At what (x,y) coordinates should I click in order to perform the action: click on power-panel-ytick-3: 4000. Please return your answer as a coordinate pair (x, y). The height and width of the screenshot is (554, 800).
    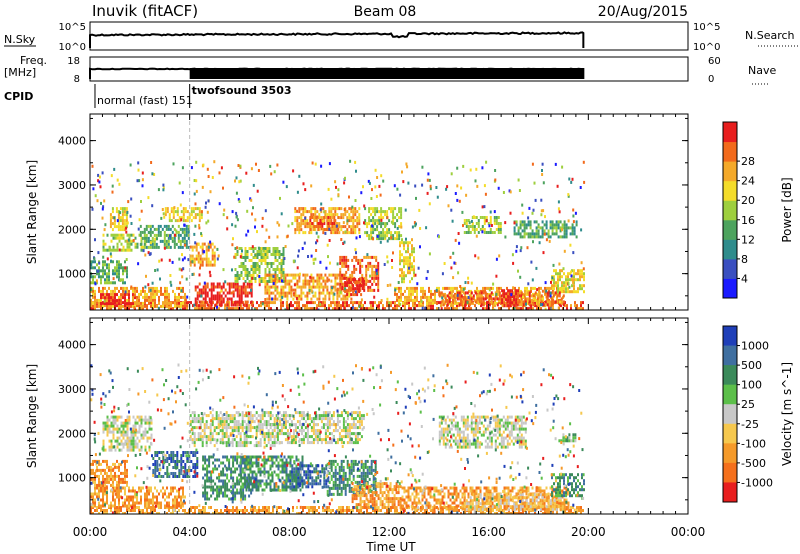
    Looking at the image, I should click on (72, 141).